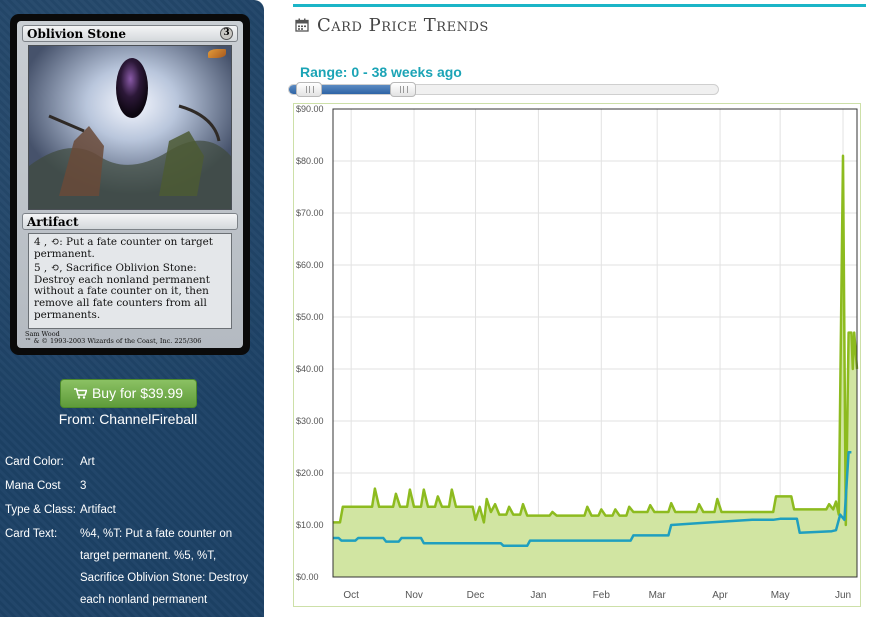 The image size is (870, 617). I want to click on range-slider-handle-high, so click(402, 89).